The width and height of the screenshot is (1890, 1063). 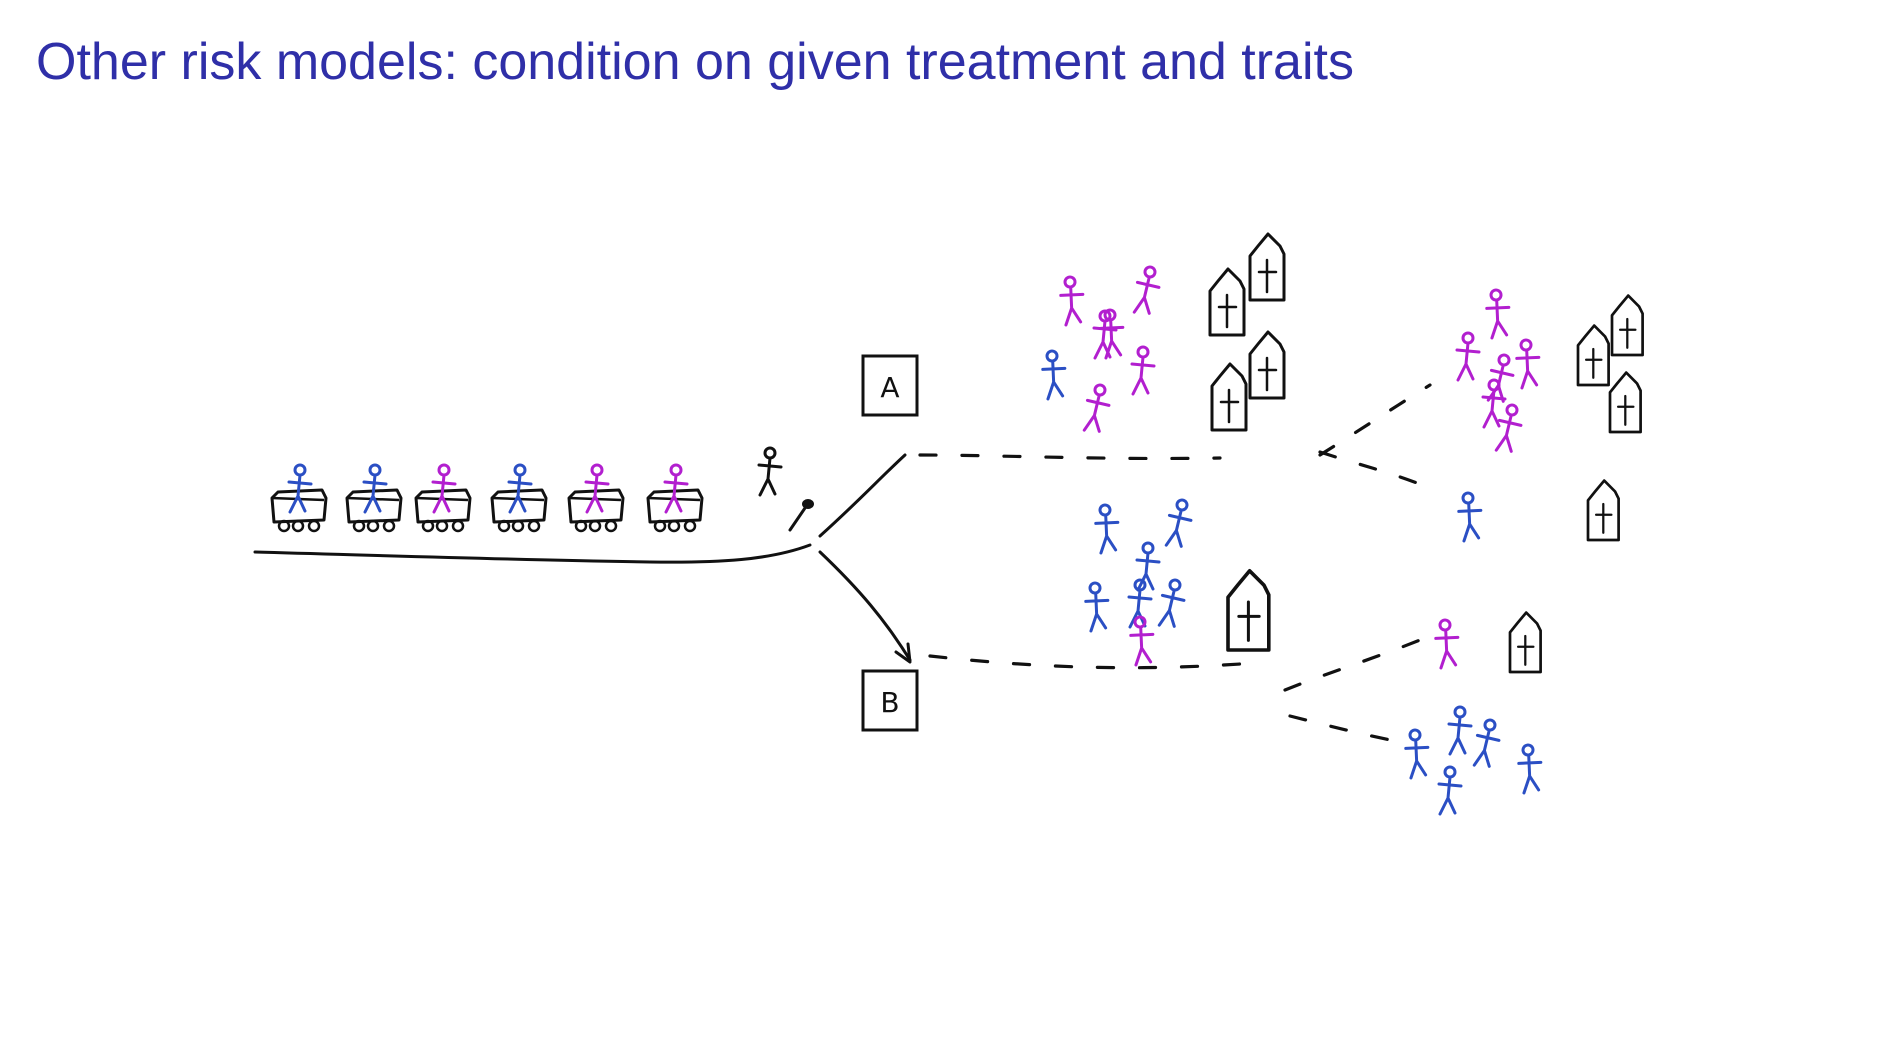 What do you see at coordinates (532, 553) in the screenshot?
I see `main-track` at bounding box center [532, 553].